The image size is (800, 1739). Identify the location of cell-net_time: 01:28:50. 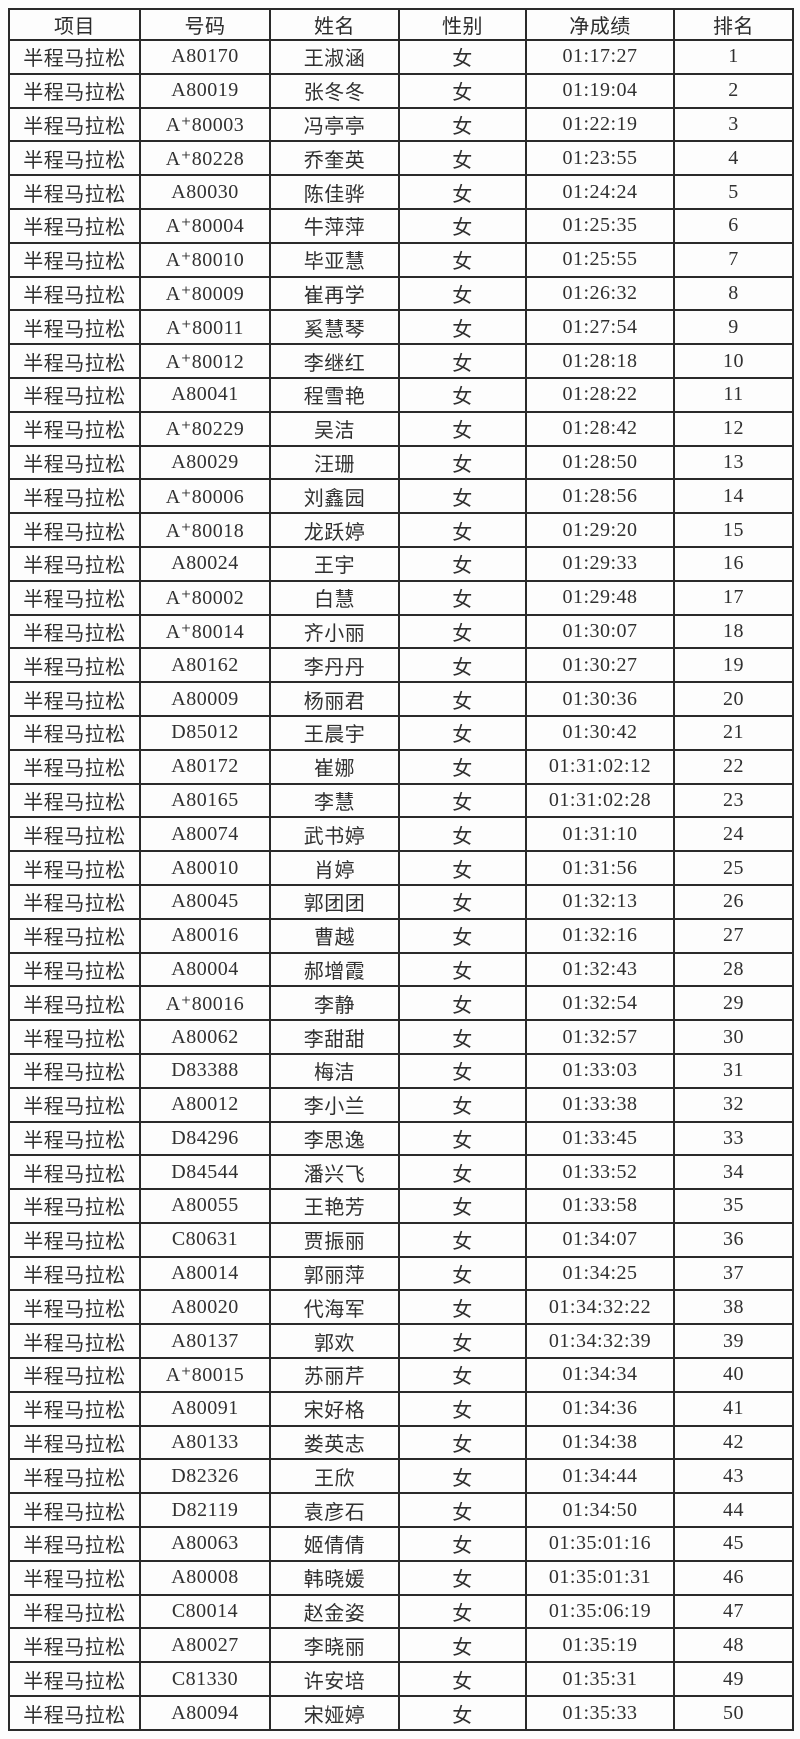
(600, 462).